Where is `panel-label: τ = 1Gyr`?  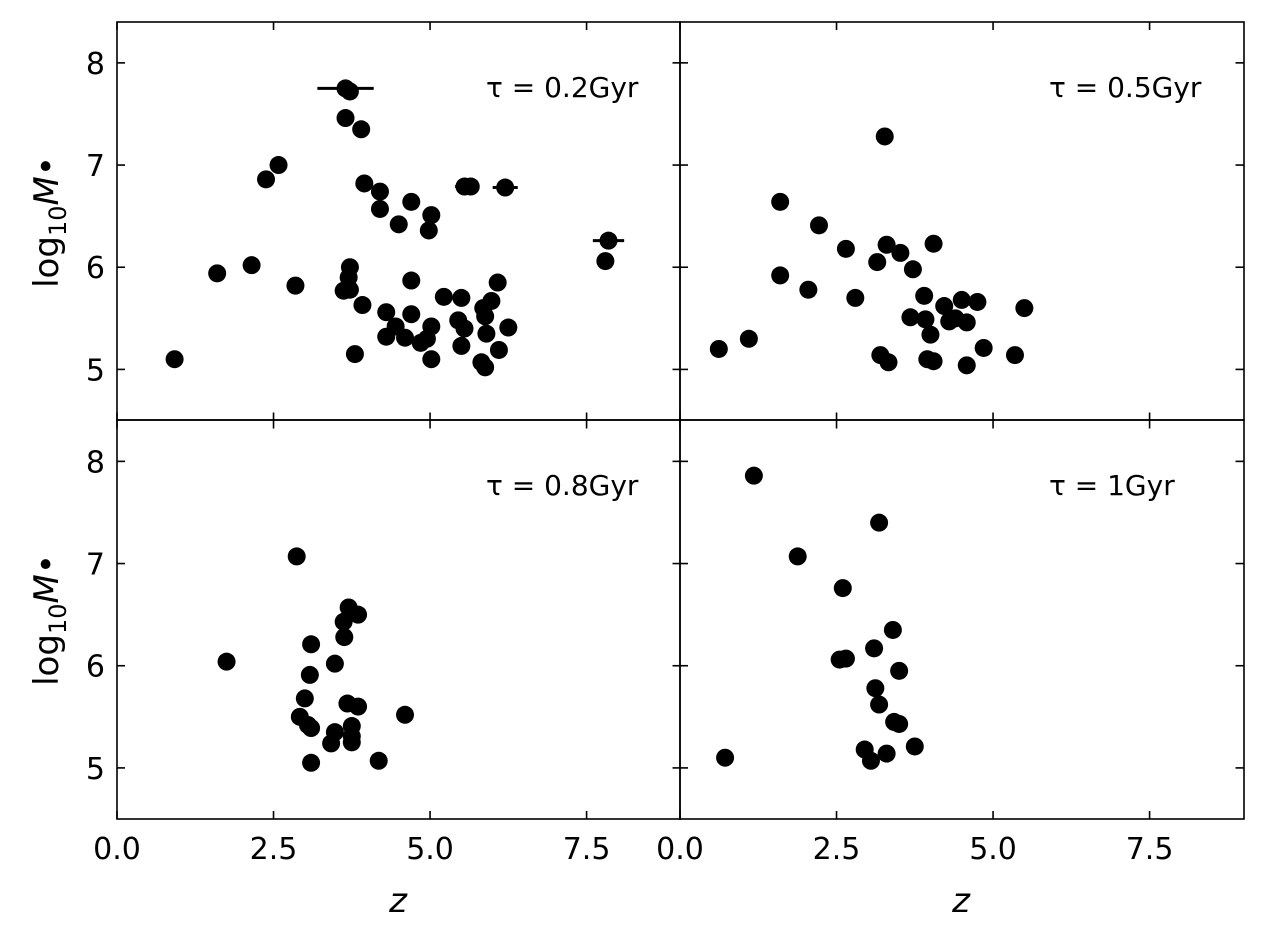 panel-label: τ = 1Gyr is located at coordinates (1112, 485).